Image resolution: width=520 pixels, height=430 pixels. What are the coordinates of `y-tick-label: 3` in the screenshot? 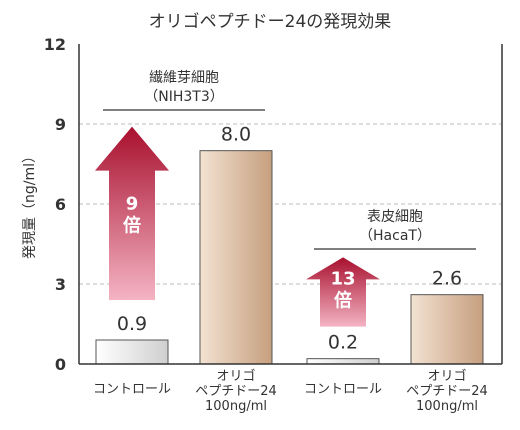 It's located at (60, 284).